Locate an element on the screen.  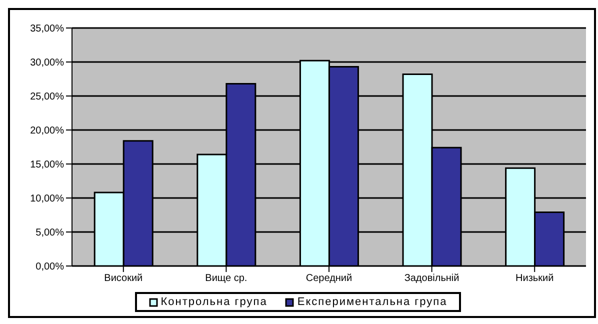
y-tick-label: 5,00% is located at coordinates (50, 233).